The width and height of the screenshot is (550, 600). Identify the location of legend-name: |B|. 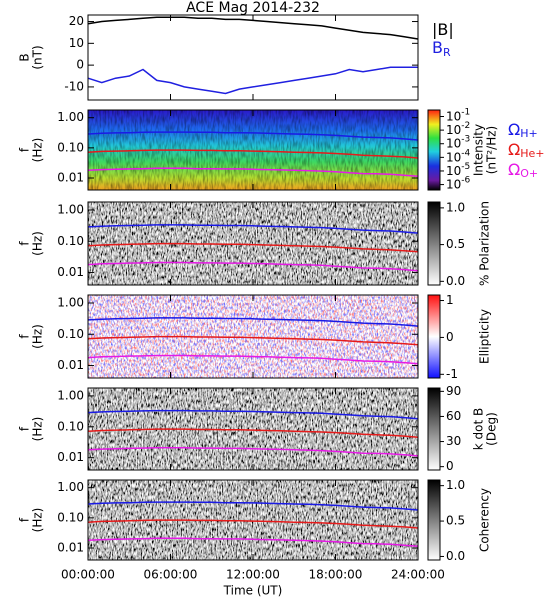
(443, 29).